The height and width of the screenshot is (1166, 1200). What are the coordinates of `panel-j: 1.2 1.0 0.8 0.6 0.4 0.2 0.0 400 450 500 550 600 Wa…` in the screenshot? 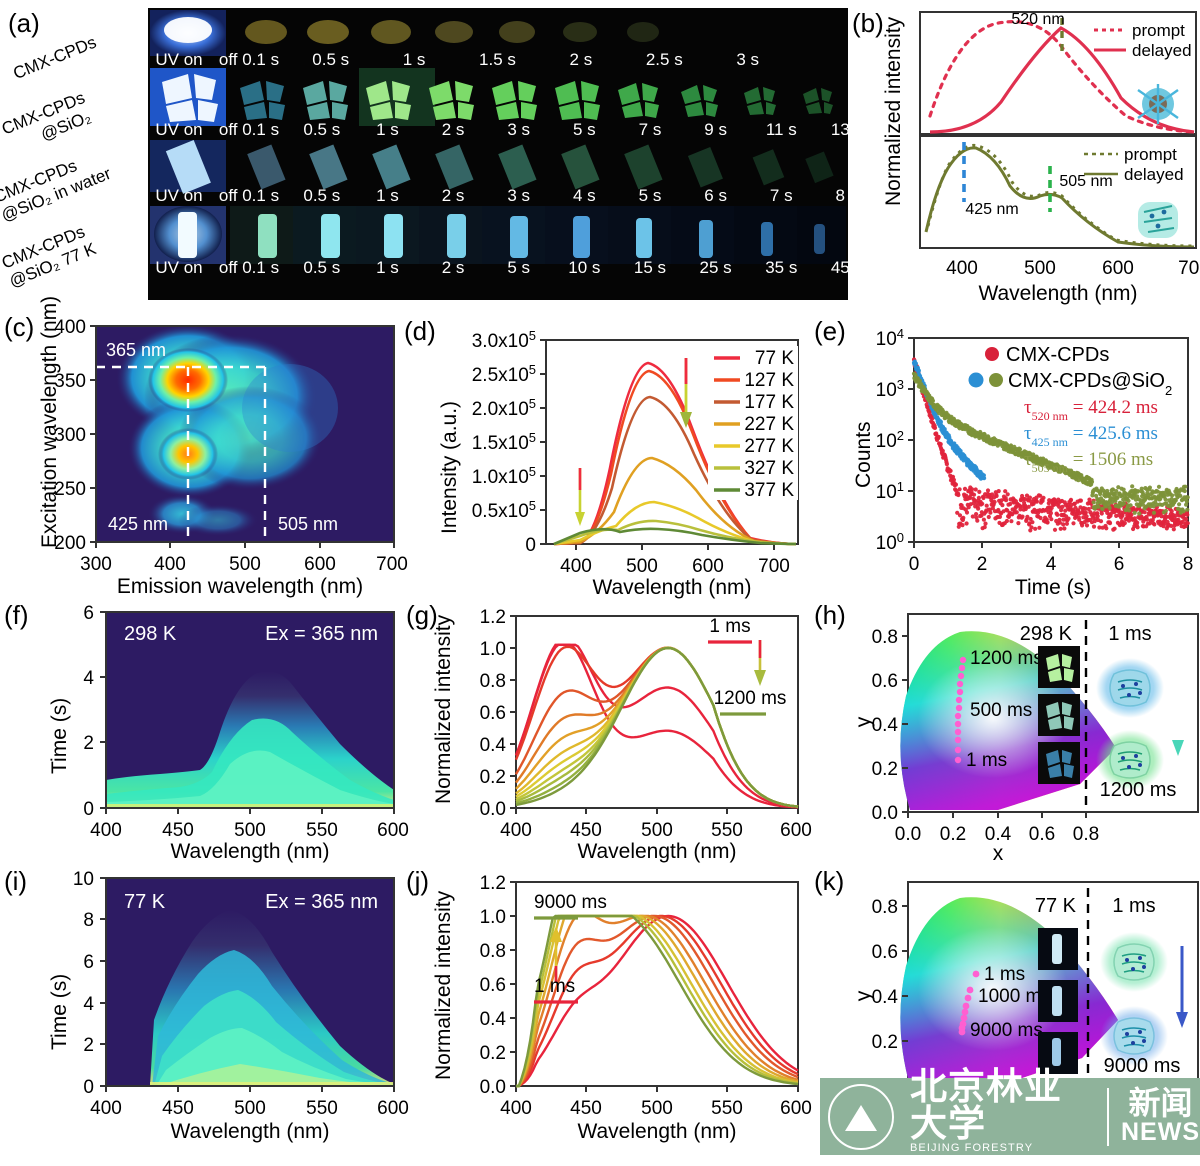 It's located at (621, 1007).